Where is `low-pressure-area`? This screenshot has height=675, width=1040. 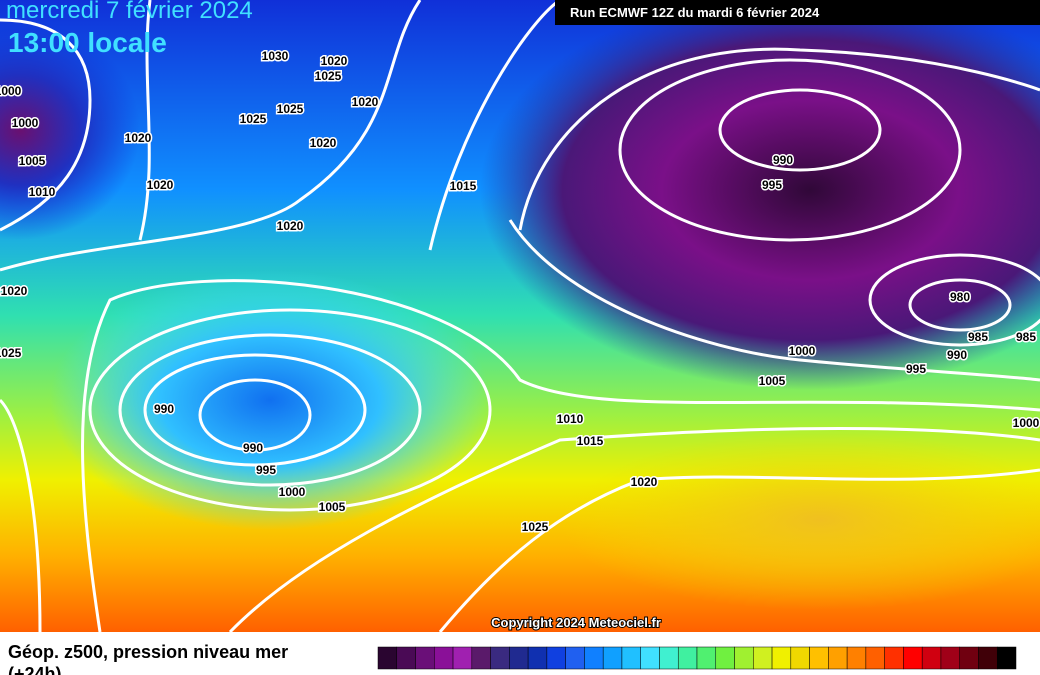 low-pressure-area is located at coordinates (70, 130).